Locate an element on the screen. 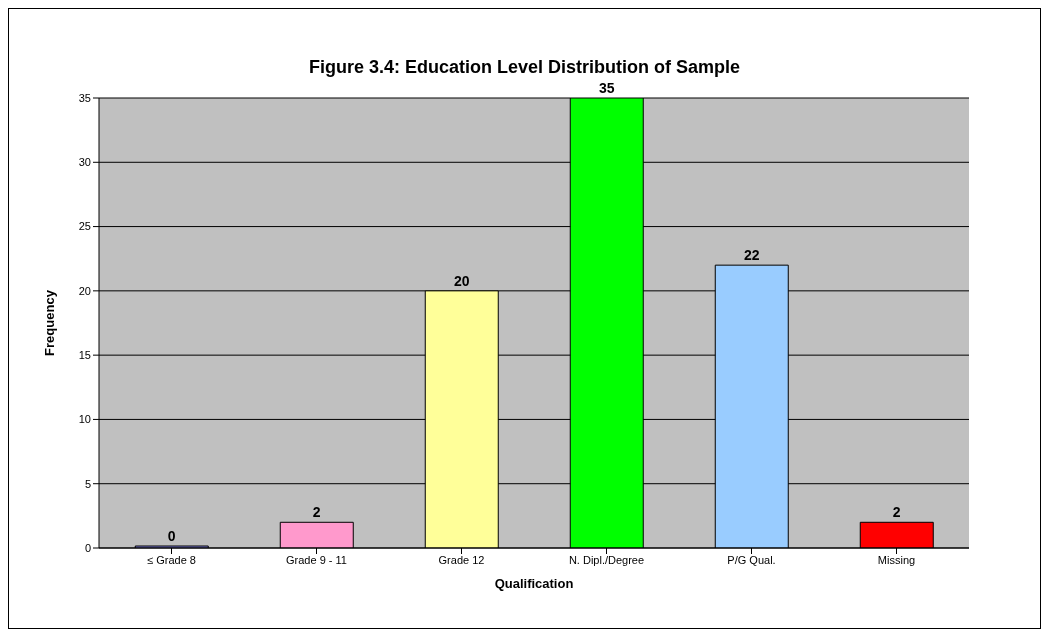 The width and height of the screenshot is (1049, 637). data-label: 35 is located at coordinates (606, 88).